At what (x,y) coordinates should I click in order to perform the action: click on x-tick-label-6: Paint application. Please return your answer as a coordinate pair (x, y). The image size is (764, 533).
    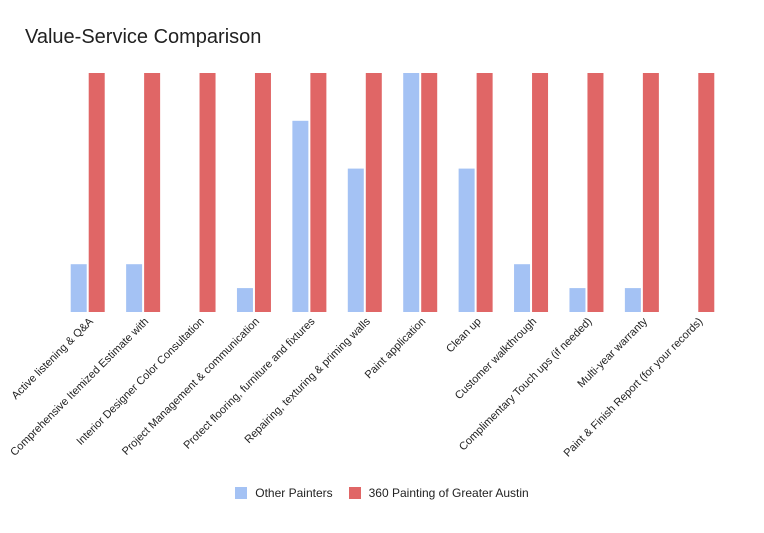
    Looking at the image, I should click on (396, 349).